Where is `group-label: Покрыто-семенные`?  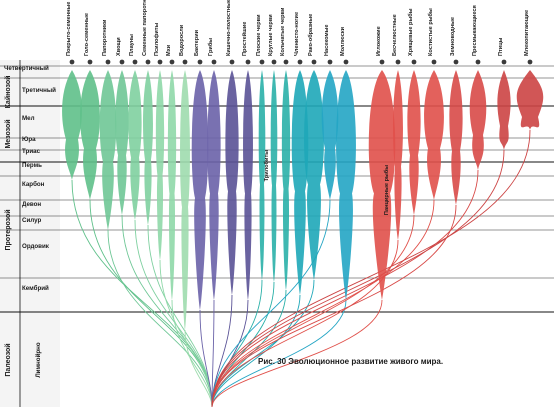 group-label: Покрыто-семенные is located at coordinates (69, 29).